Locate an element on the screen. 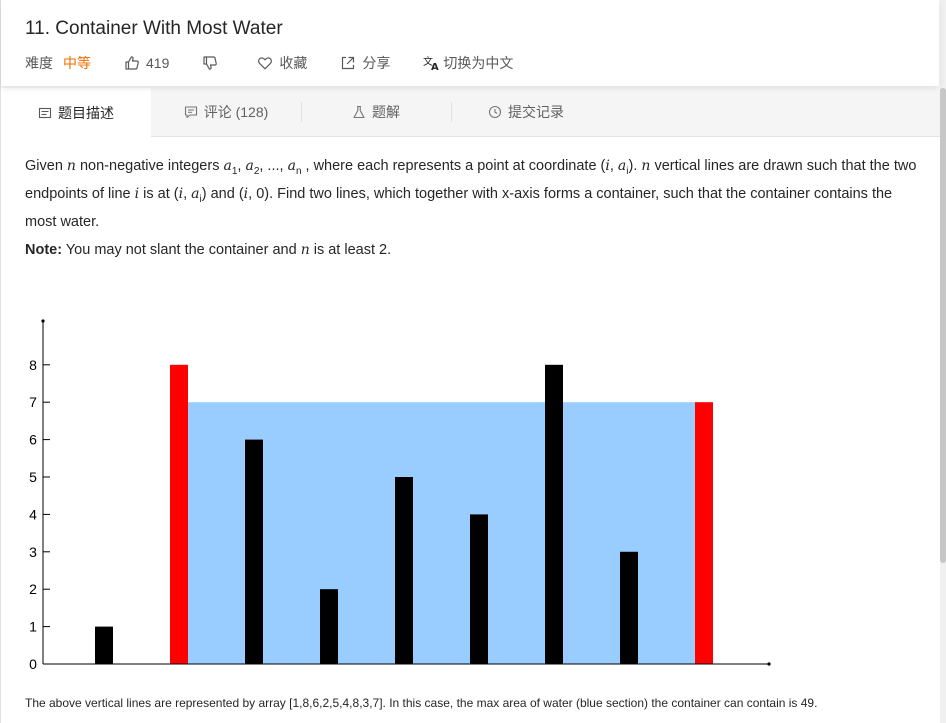 The image size is (946, 723). share-button: 分享 is located at coordinates (365, 63).